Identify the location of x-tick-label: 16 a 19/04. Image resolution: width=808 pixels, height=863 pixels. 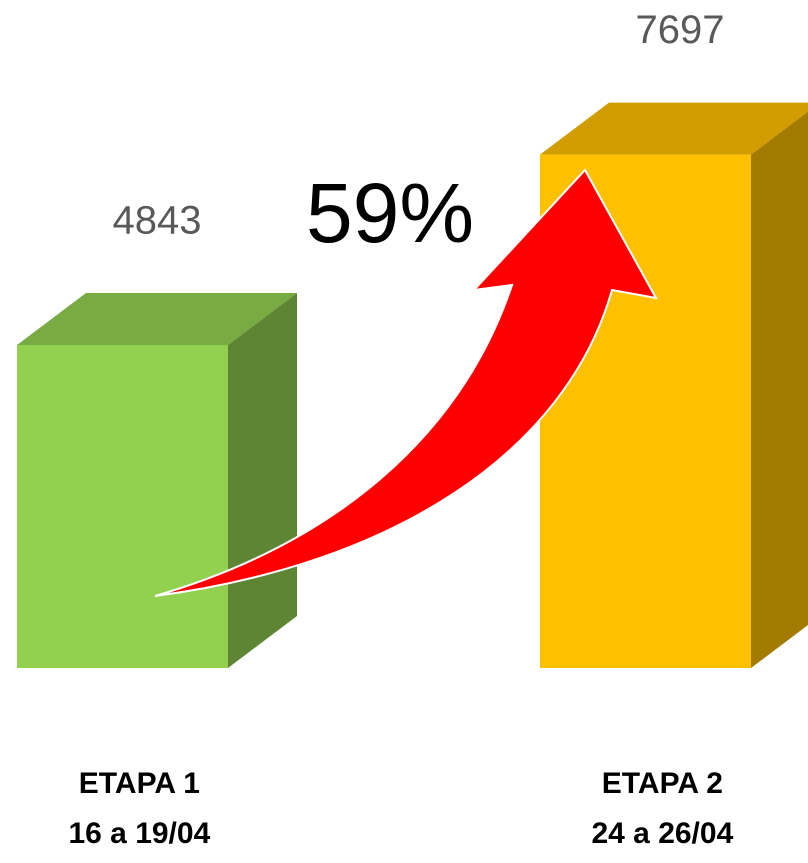
(139, 833).